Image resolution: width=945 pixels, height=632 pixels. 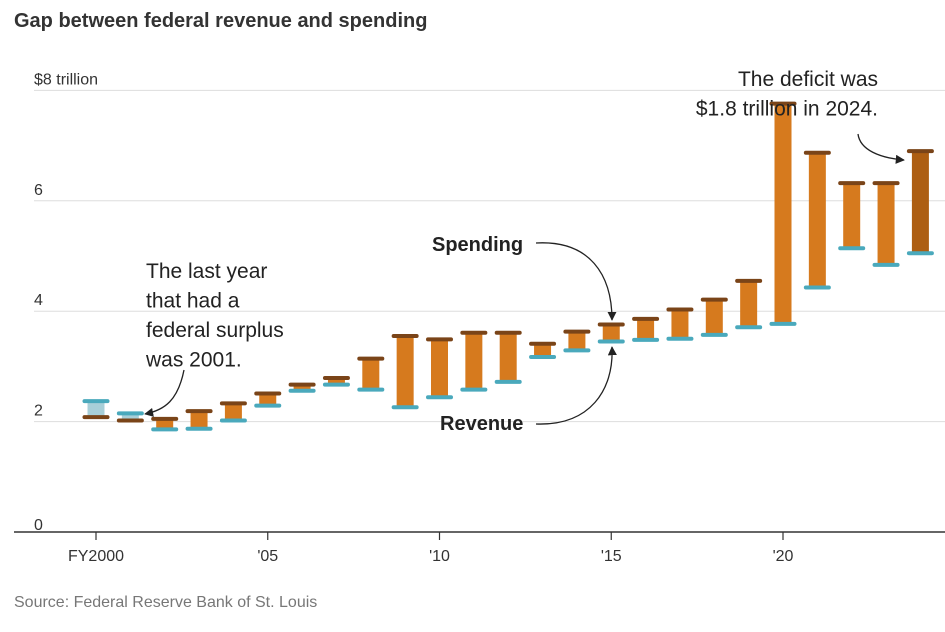 I want to click on spending-marker-2006, so click(x=302, y=384).